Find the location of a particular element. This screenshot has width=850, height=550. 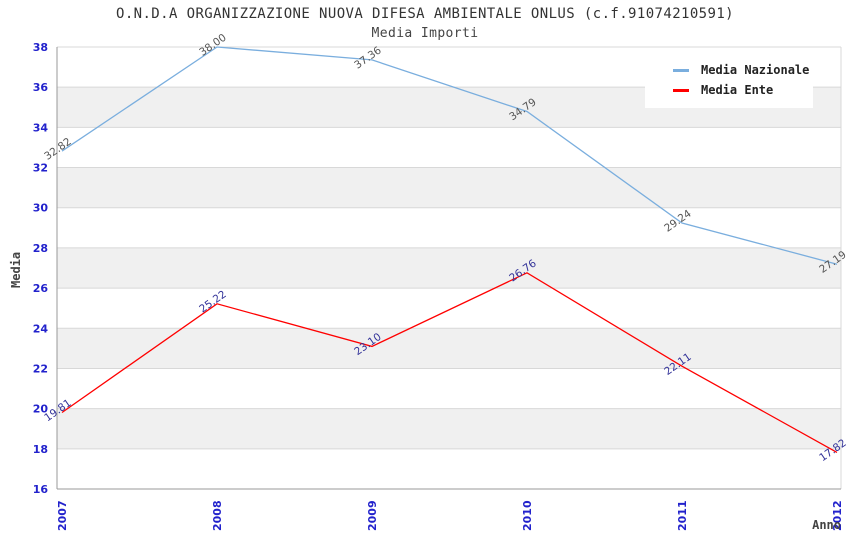

data-label: 32.82 is located at coordinates (58, 149).